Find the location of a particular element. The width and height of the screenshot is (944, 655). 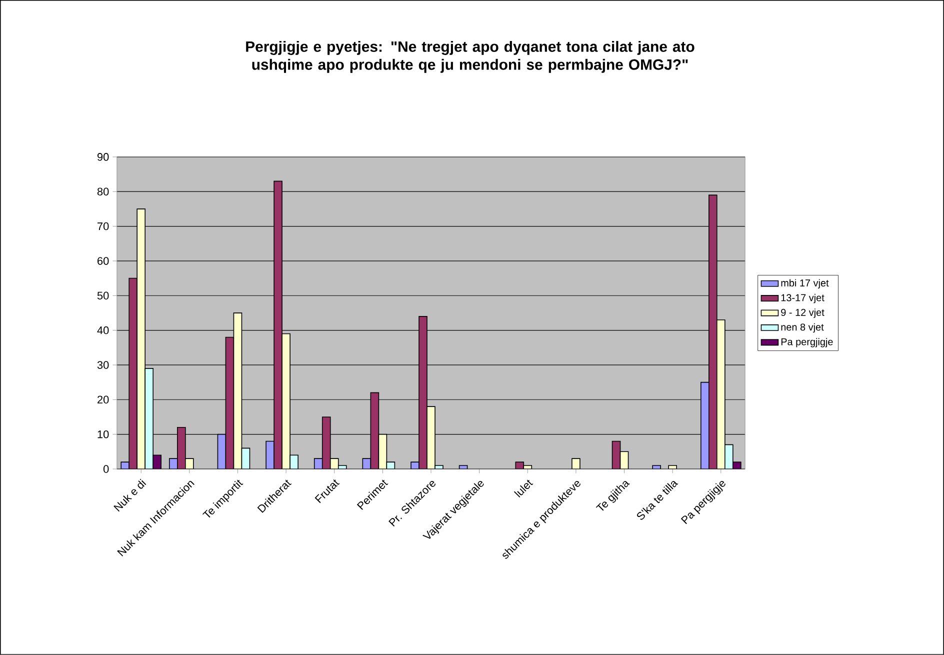

legend-label: nen 8 vjet is located at coordinates (802, 328).